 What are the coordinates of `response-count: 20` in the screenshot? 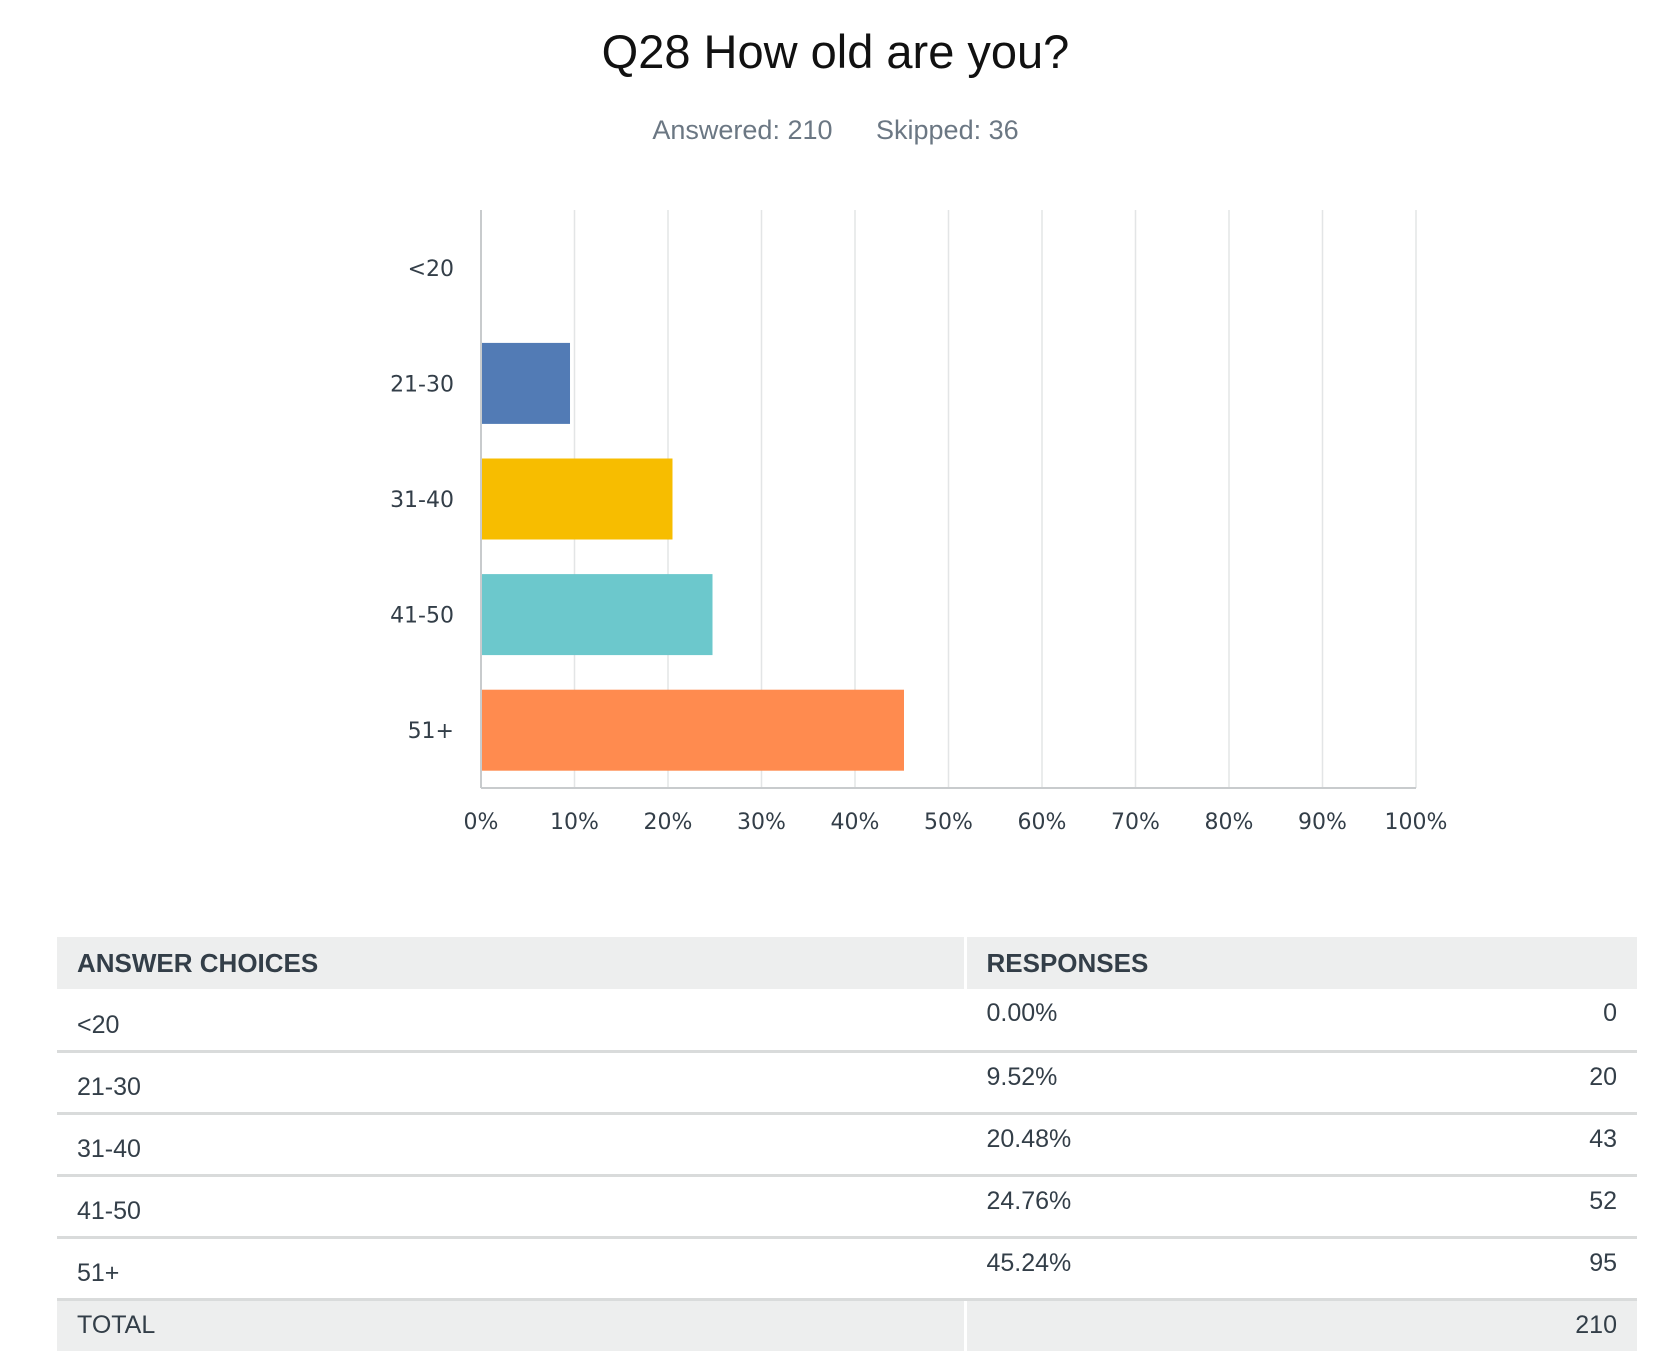 It's located at (1603, 1076).